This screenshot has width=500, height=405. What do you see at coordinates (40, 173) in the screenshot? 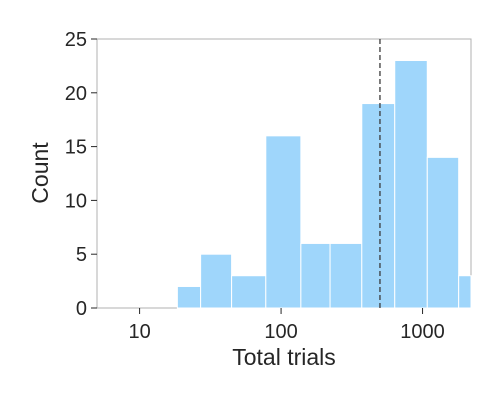
I see `y-axis-label: Count` at bounding box center [40, 173].